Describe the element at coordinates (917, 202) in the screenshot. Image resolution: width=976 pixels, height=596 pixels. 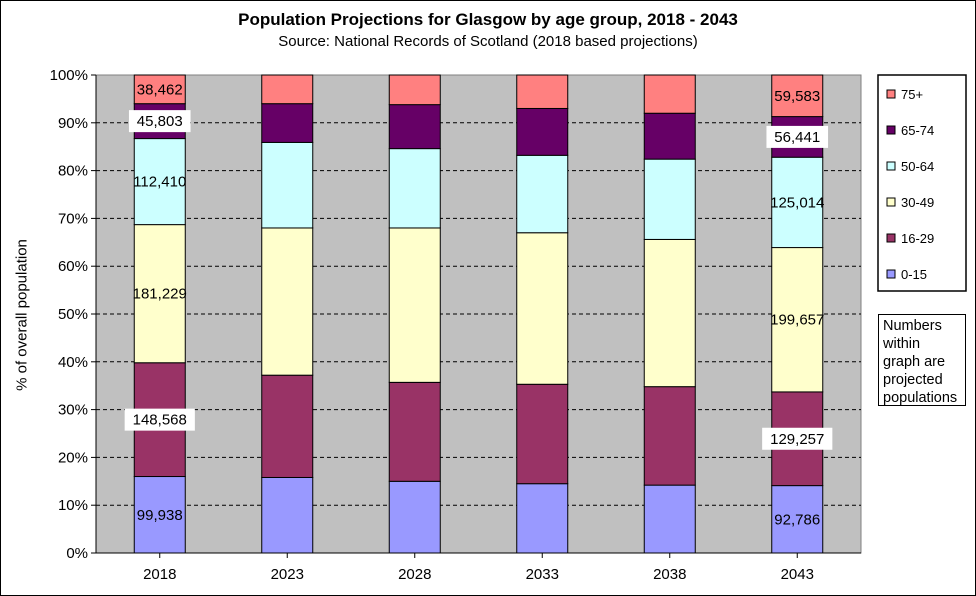
I see `legend-label: 30-49` at that location.